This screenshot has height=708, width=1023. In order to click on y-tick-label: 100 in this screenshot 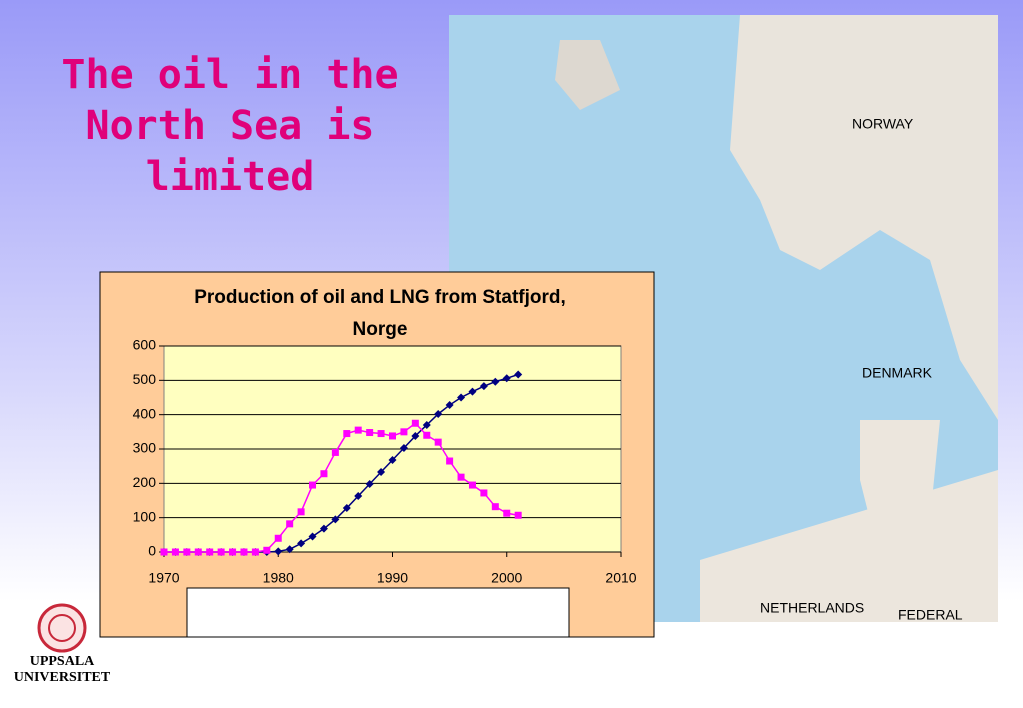, I will do `click(145, 516)`.